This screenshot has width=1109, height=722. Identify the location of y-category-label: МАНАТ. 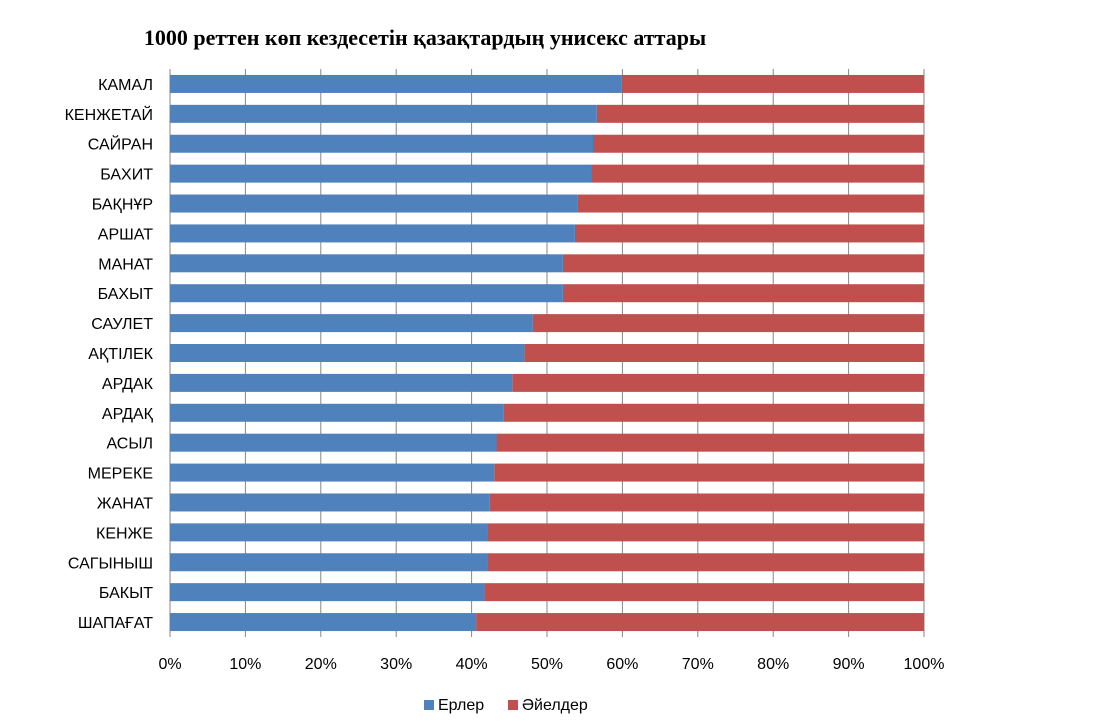
(125, 264).